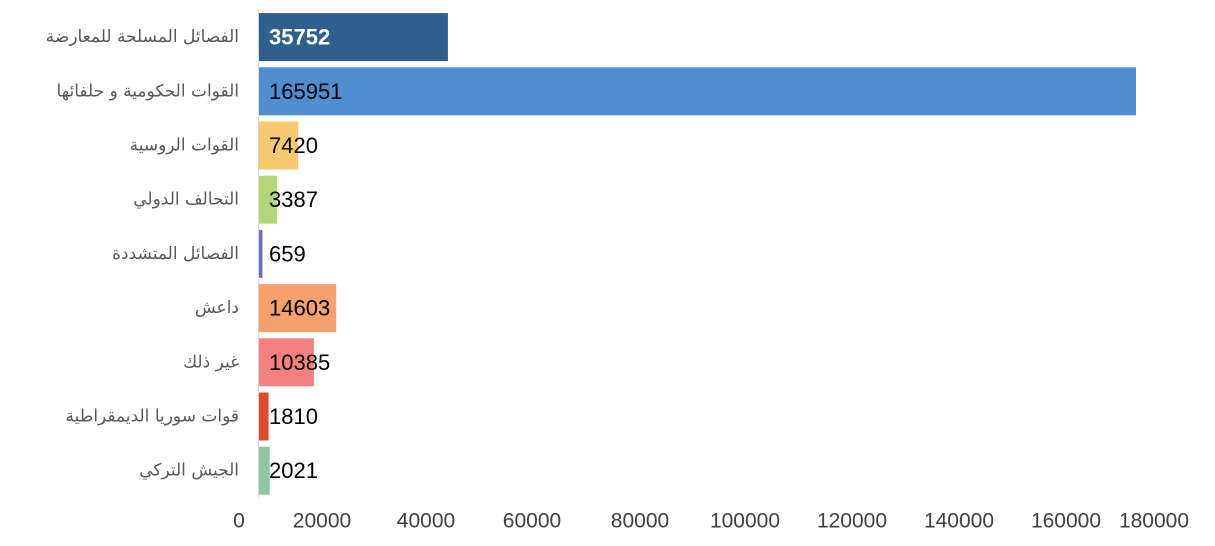  Describe the element at coordinates (532, 521) in the screenshot. I see `tick-label-3: 60000` at that location.